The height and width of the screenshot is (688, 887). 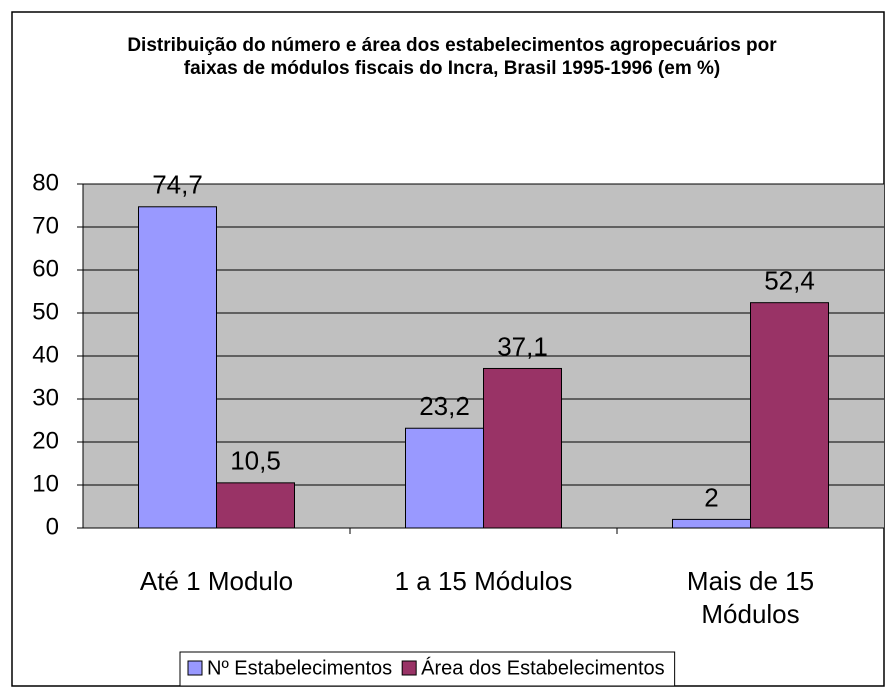 What do you see at coordinates (45, 440) in the screenshot?
I see `y-tick-label: 20` at bounding box center [45, 440].